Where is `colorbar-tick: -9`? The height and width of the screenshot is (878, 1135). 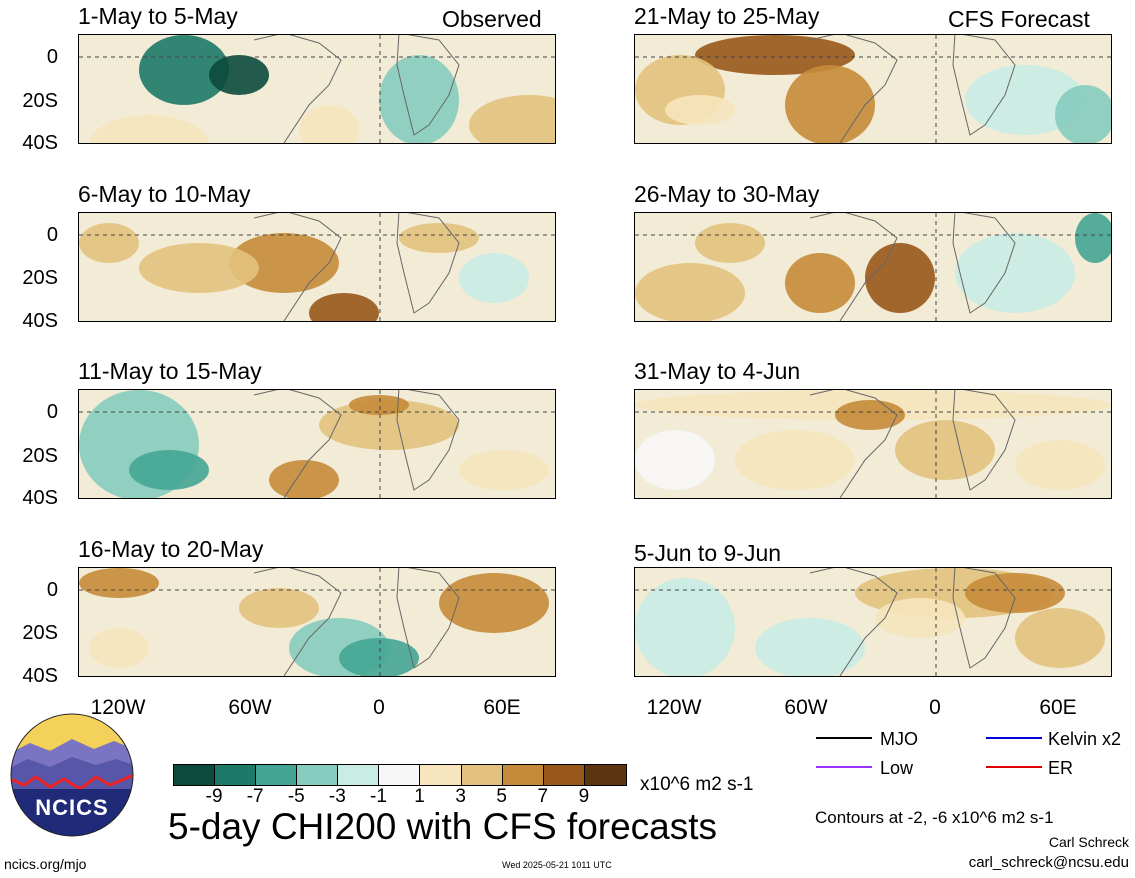 colorbar-tick: -9 is located at coordinates (214, 796).